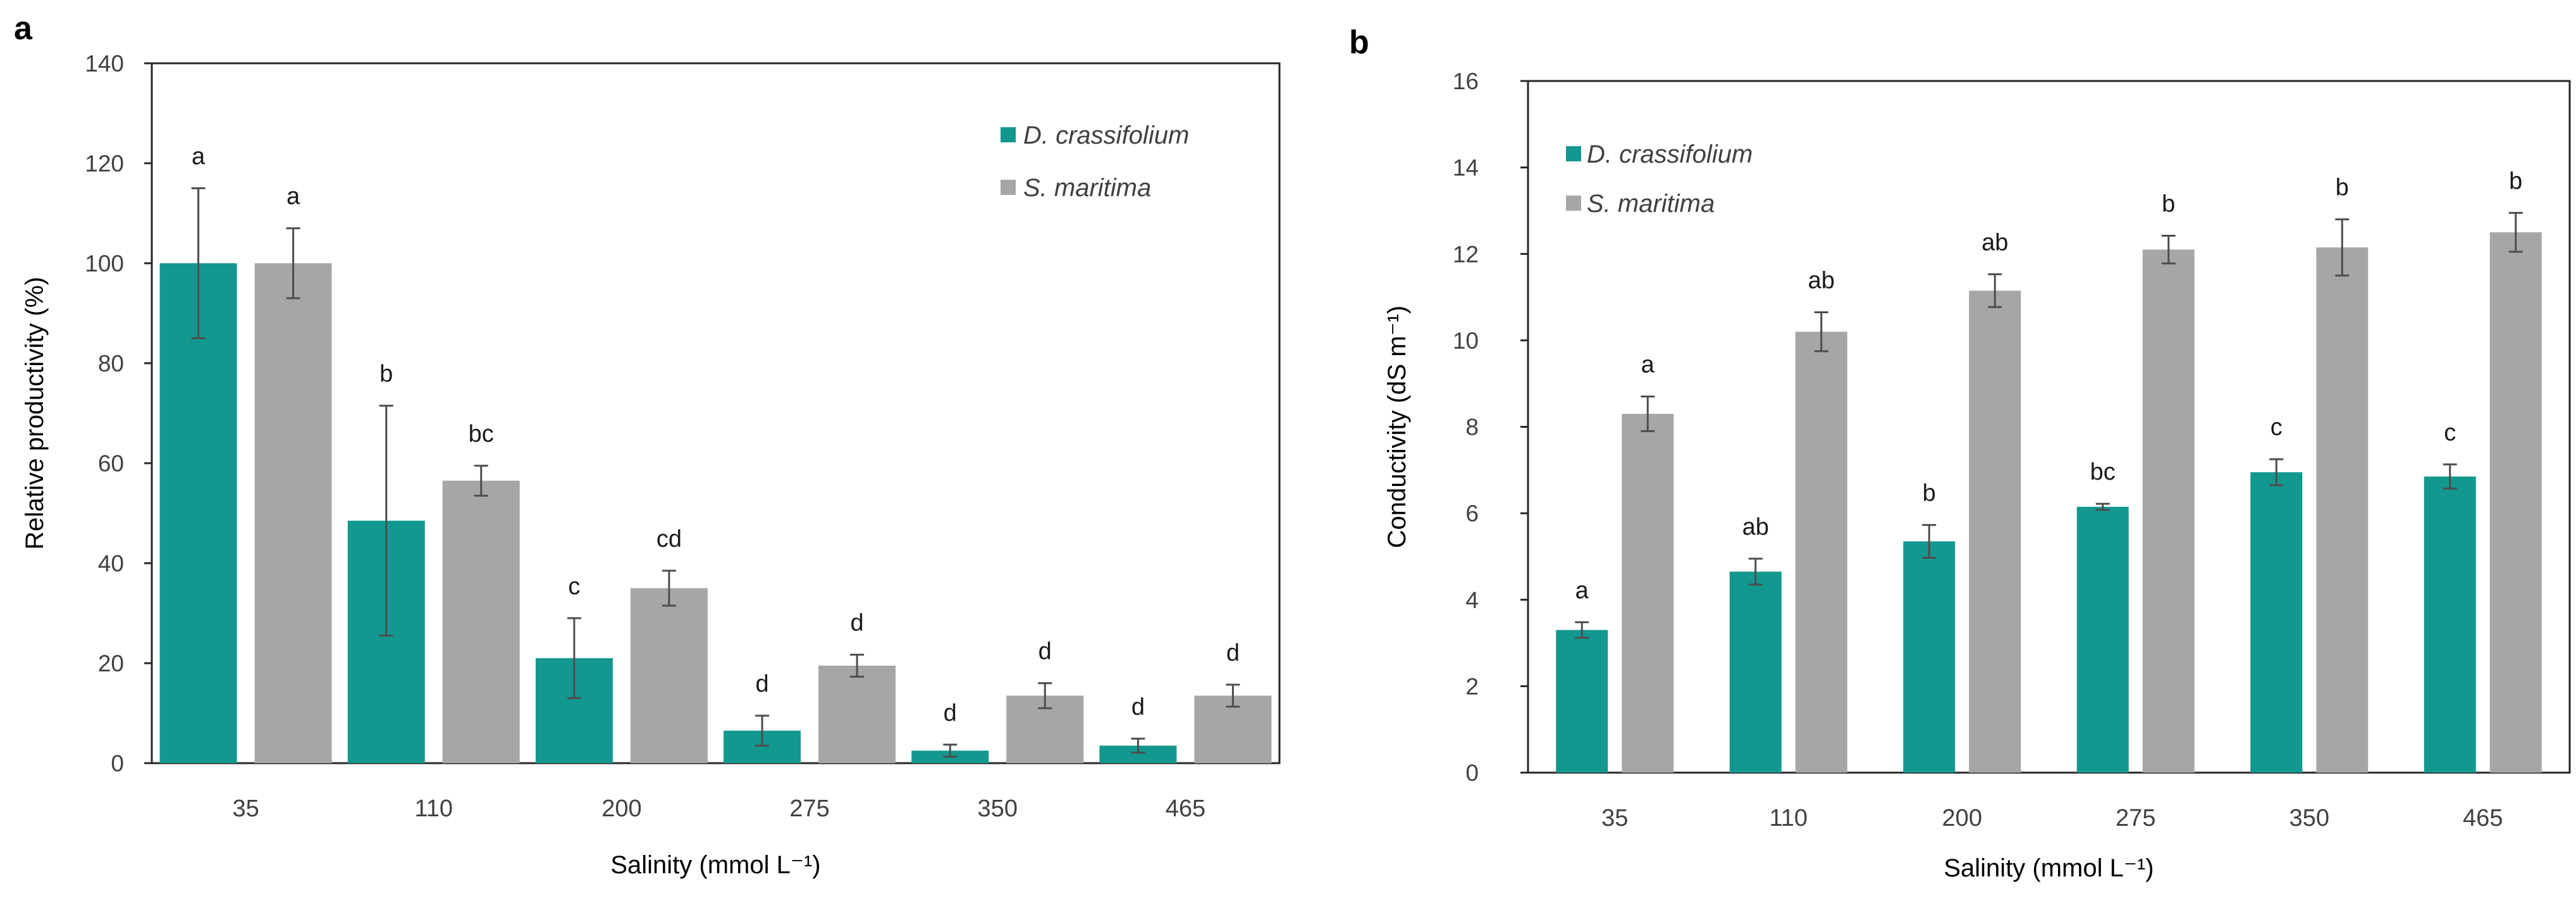  Describe the element at coordinates (1466, 254) in the screenshot. I see `y-tick-label: 12` at that location.